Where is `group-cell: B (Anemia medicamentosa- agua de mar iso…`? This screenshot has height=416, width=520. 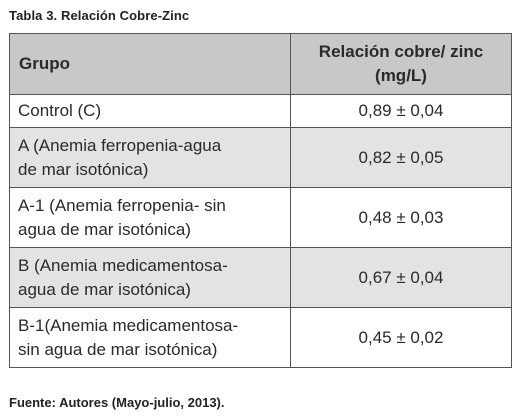
group-cell: B (Anemia medicamentosa- agua de mar iso… is located at coordinates (150, 277).